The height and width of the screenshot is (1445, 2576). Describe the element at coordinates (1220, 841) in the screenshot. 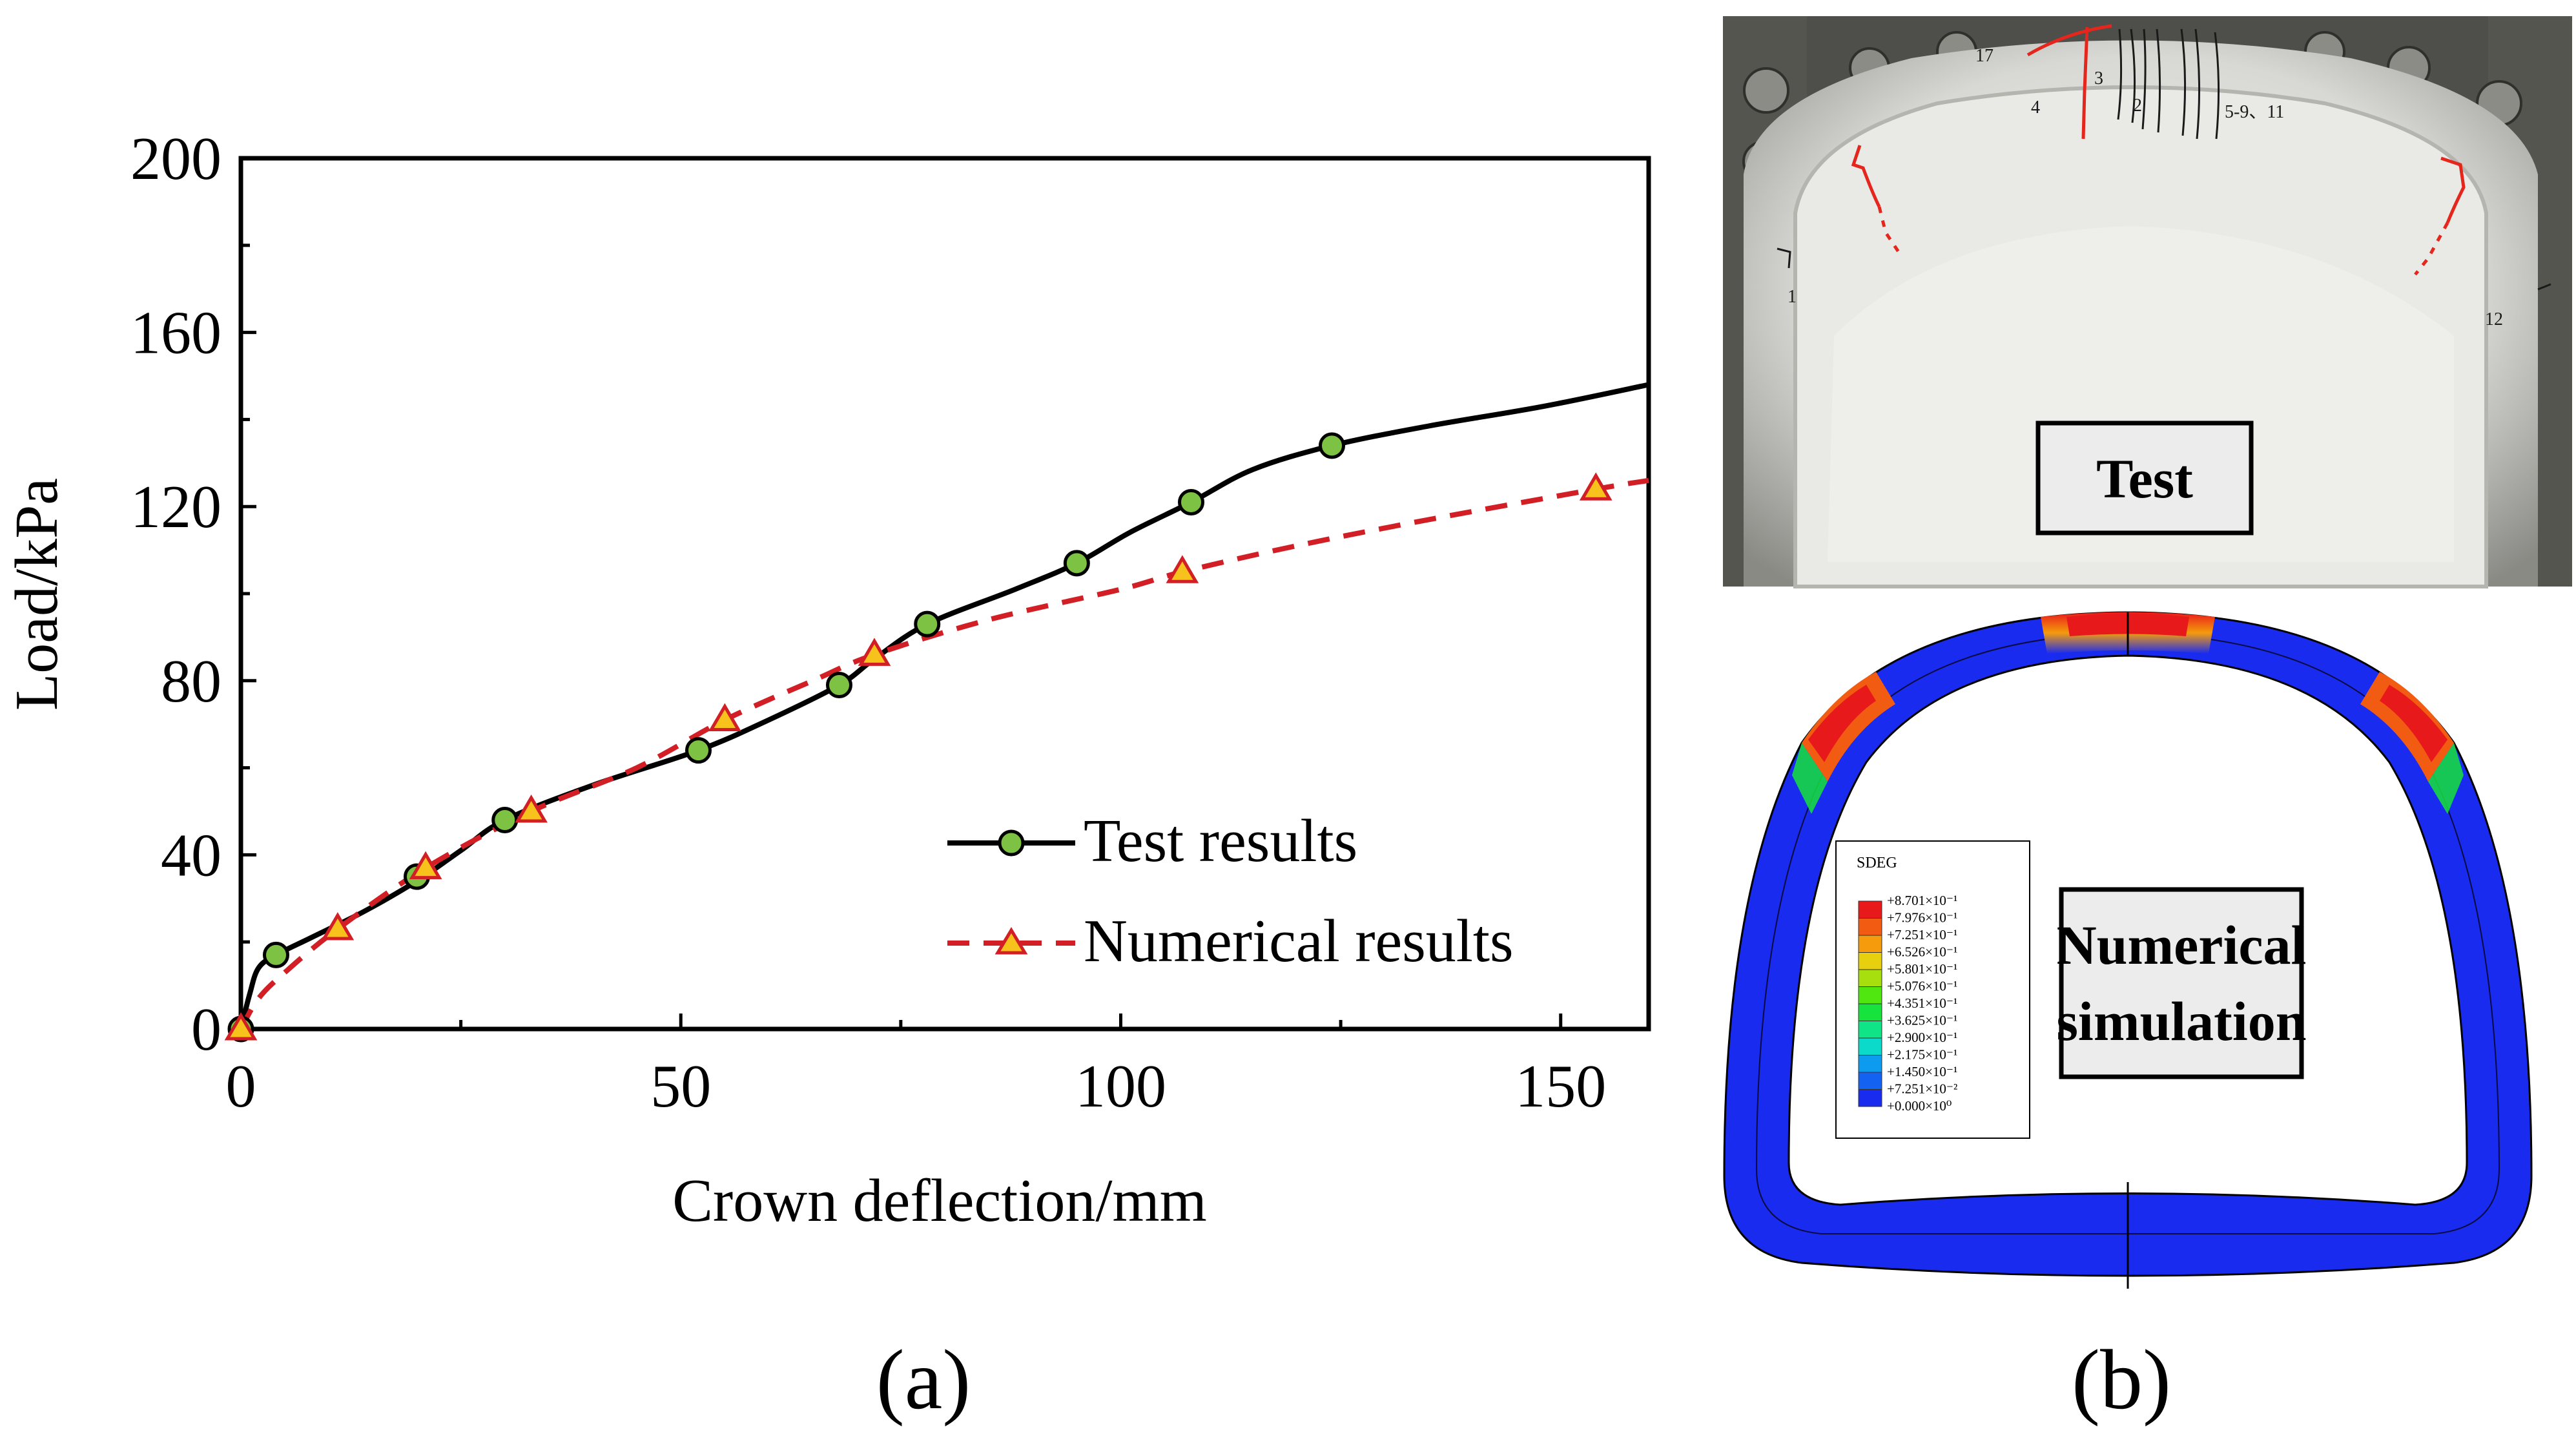

I see `legend-test-label: Test results` at that location.